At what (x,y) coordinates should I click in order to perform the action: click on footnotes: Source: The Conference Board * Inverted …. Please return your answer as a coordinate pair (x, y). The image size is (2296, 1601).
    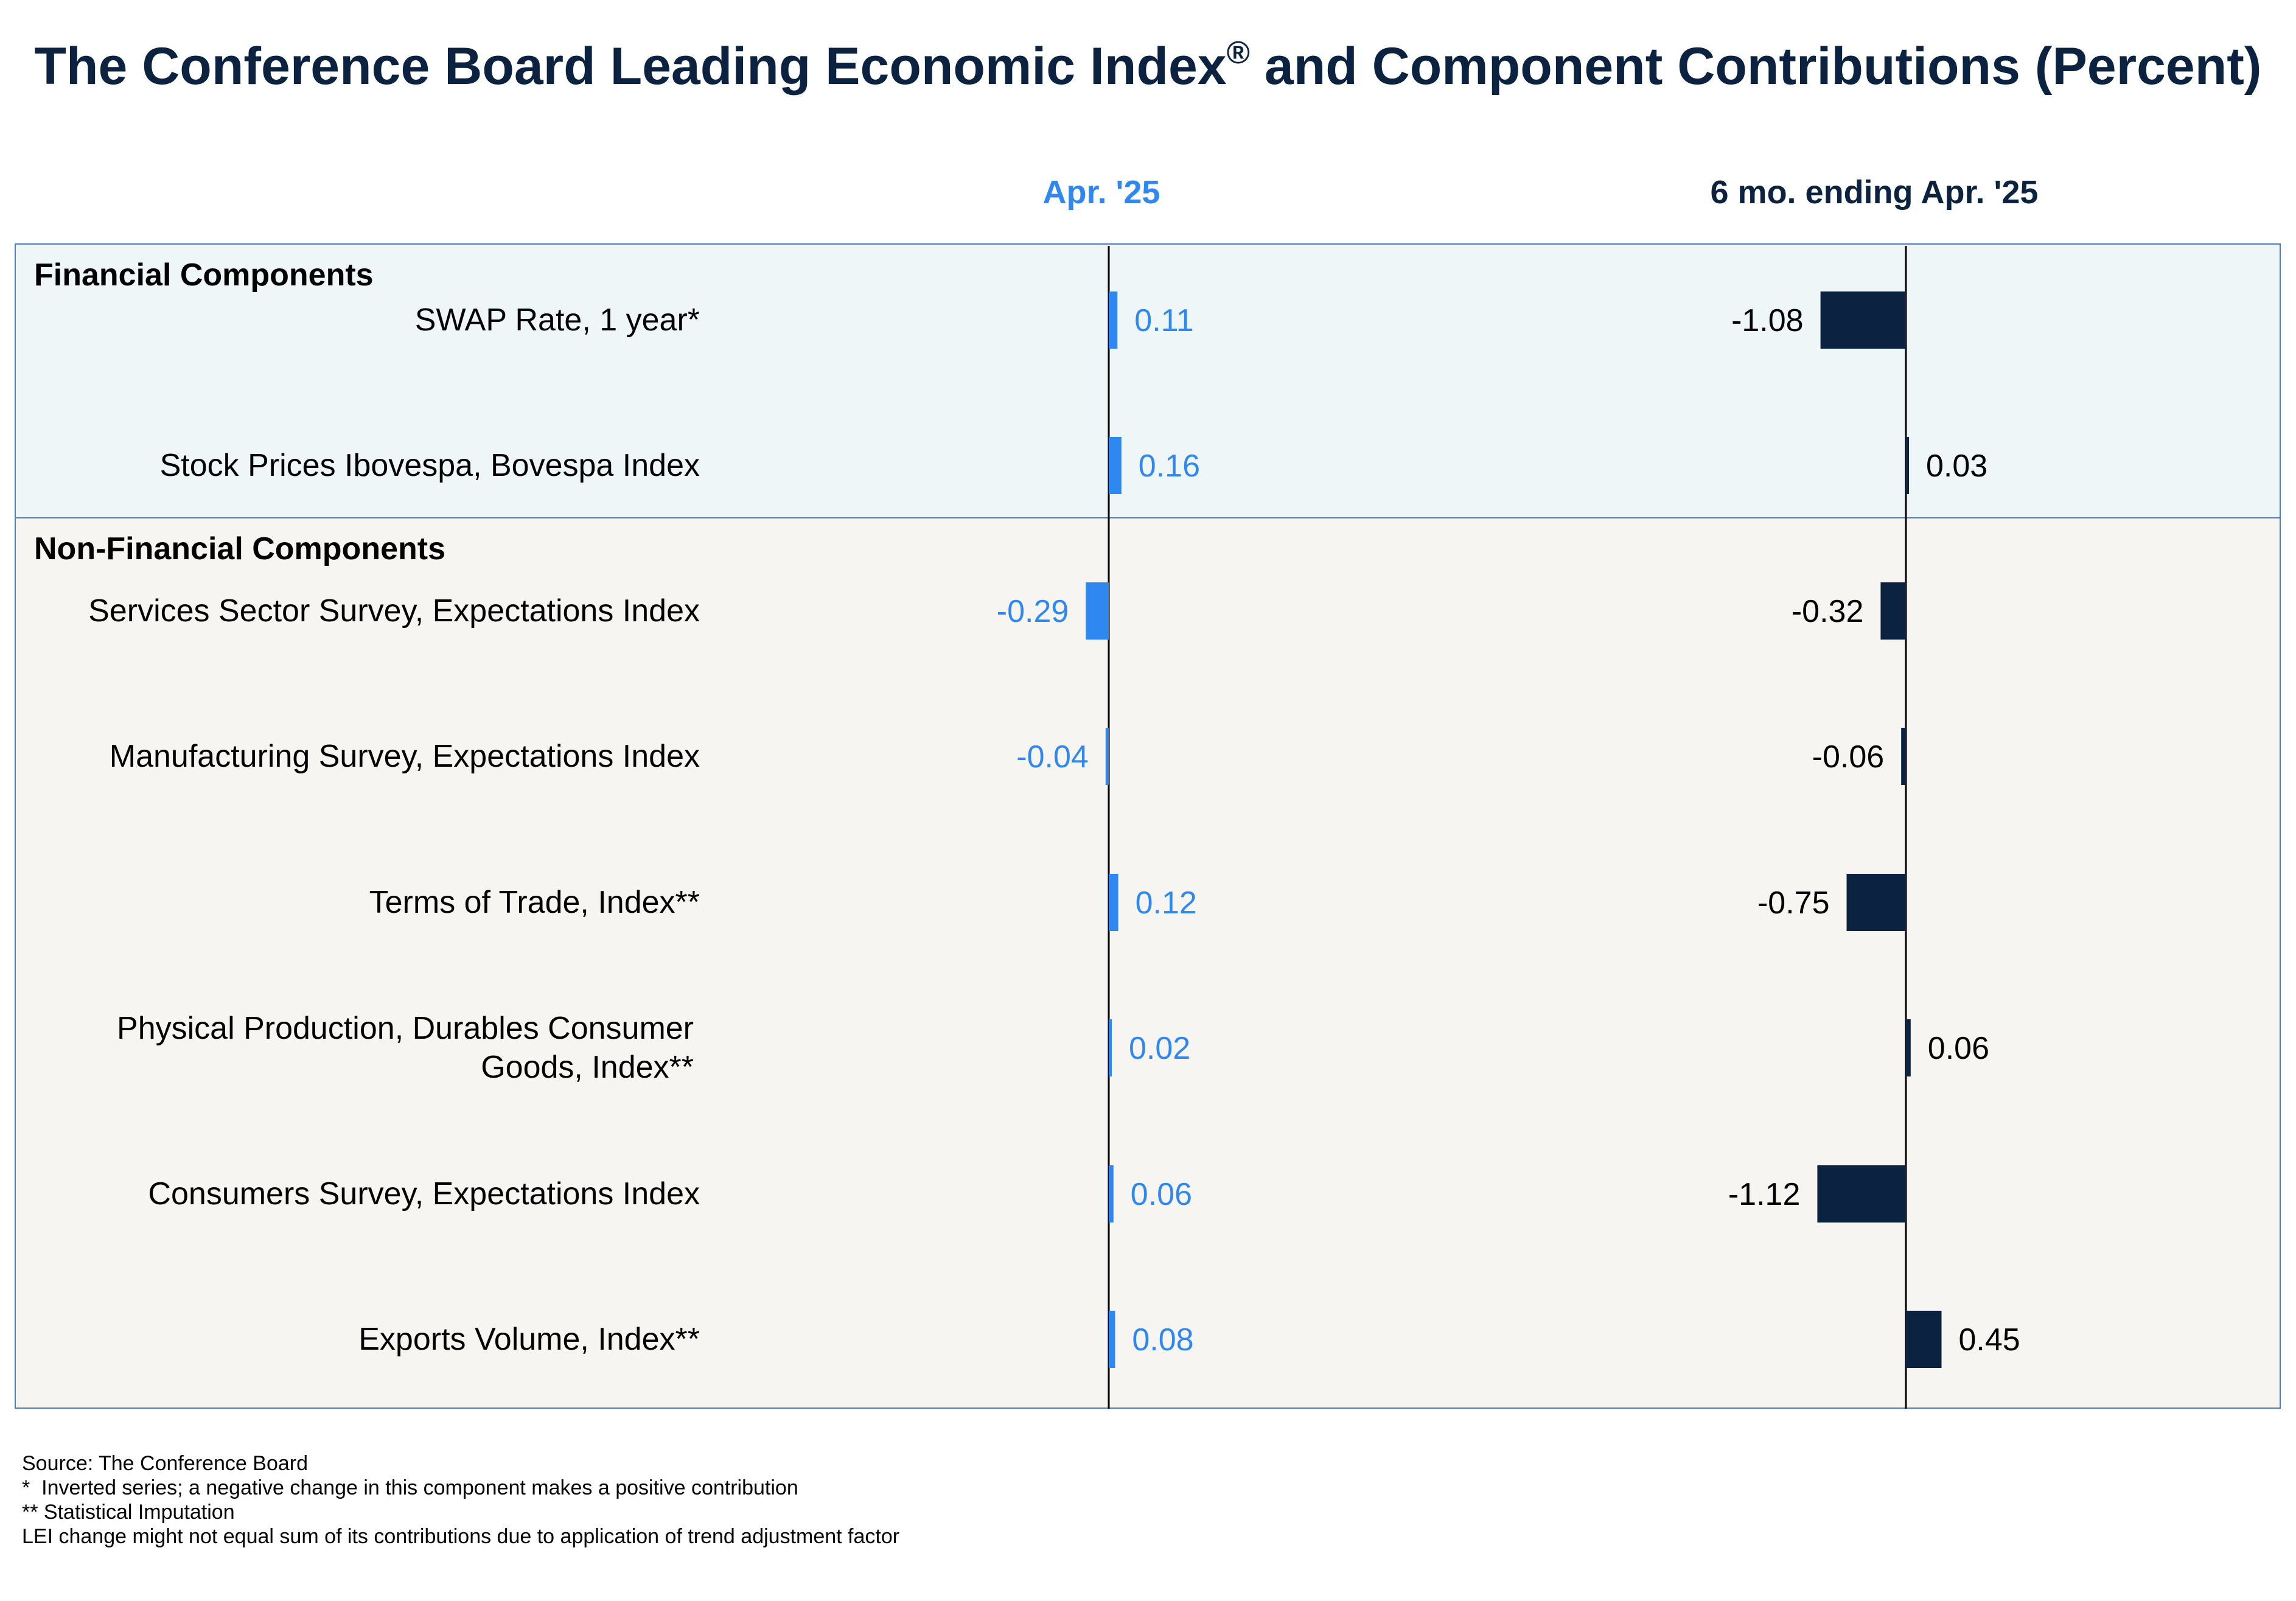
    Looking at the image, I should click on (460, 1500).